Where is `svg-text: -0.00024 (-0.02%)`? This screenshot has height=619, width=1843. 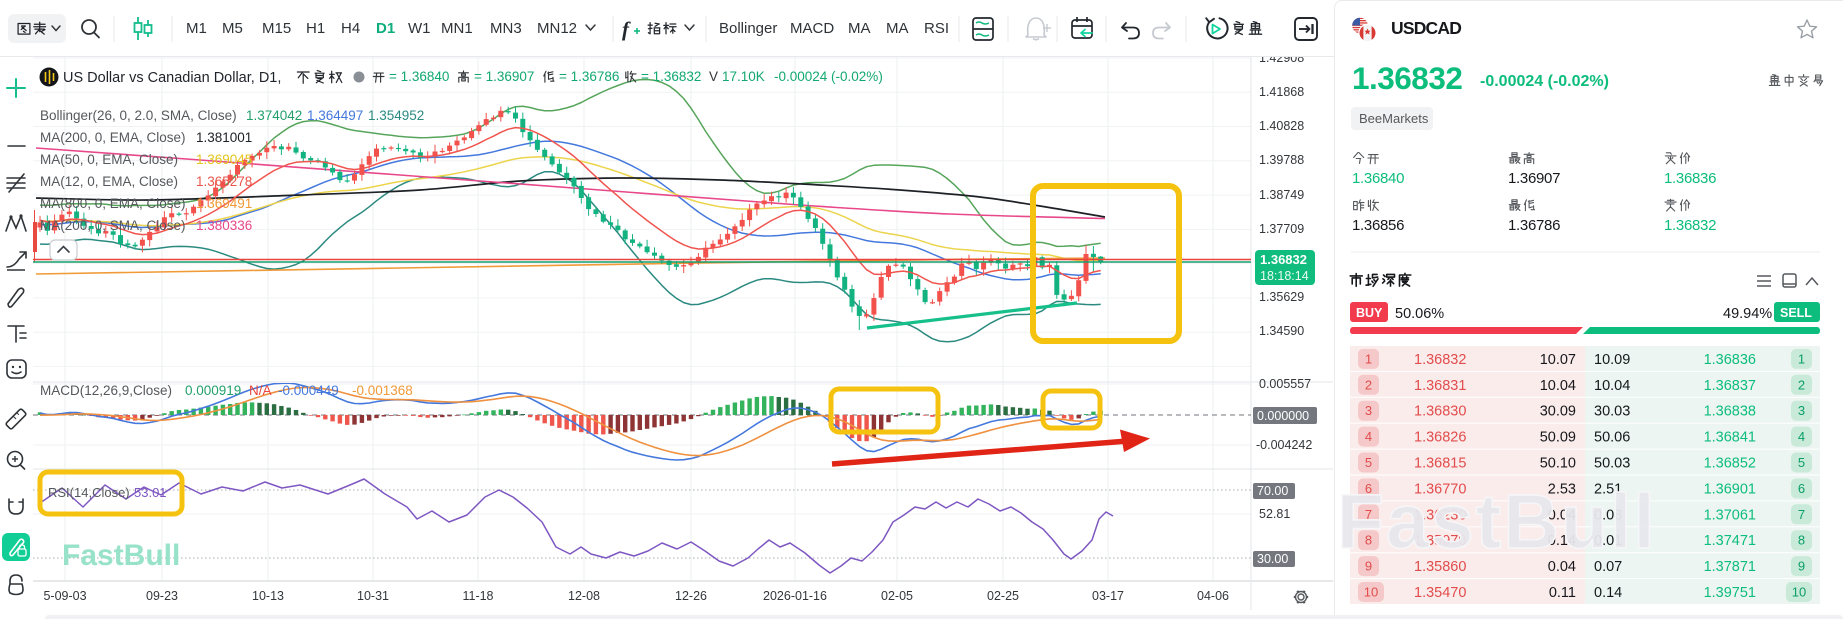
svg-text: -0.00024 (-0.02%) is located at coordinates (828, 76).